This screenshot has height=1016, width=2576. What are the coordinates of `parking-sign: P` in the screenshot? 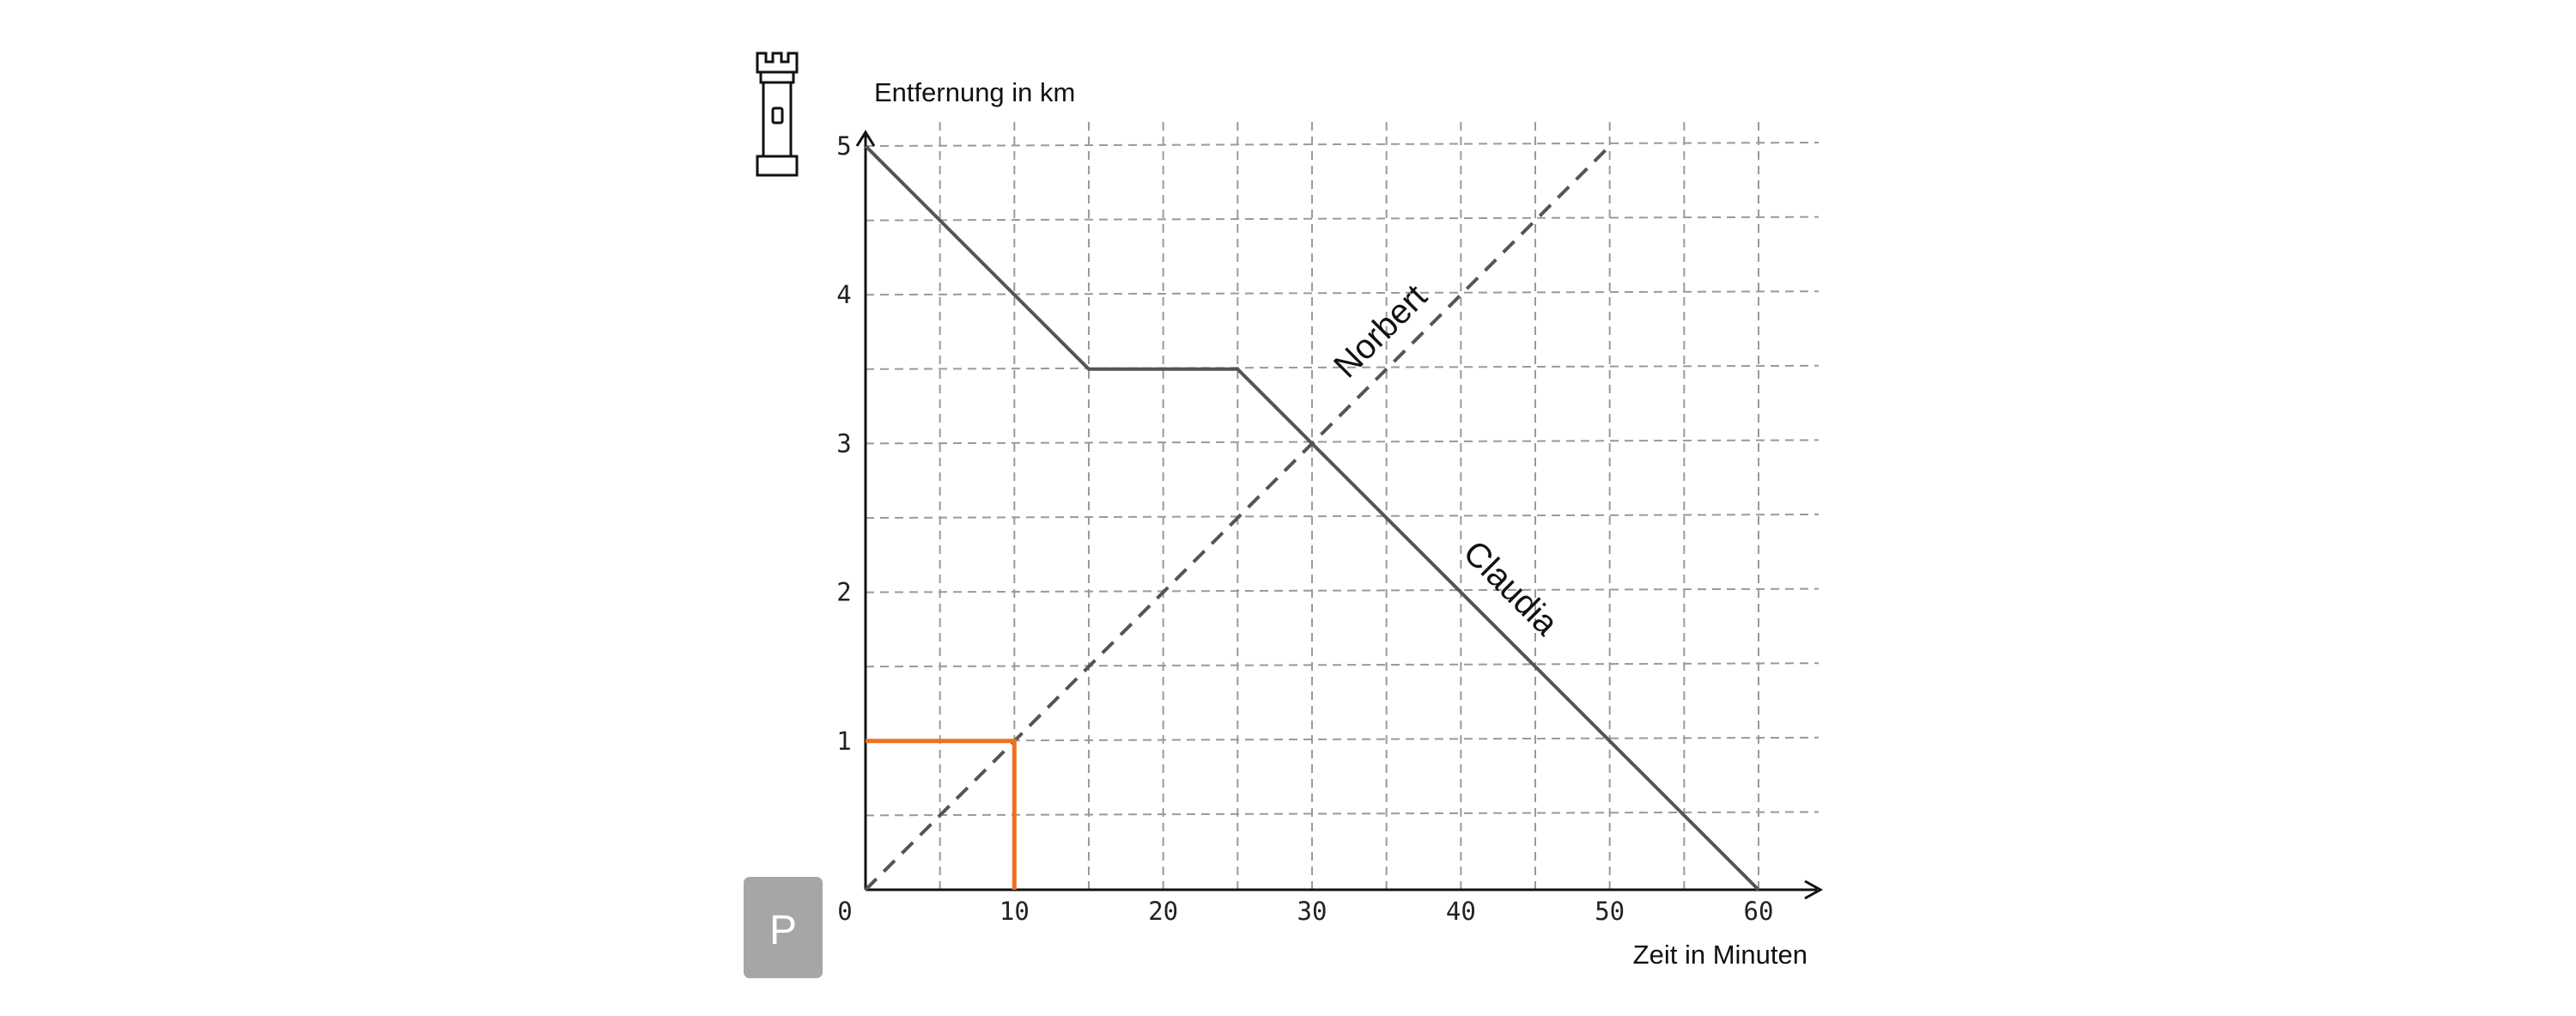 It's located at (783, 927).